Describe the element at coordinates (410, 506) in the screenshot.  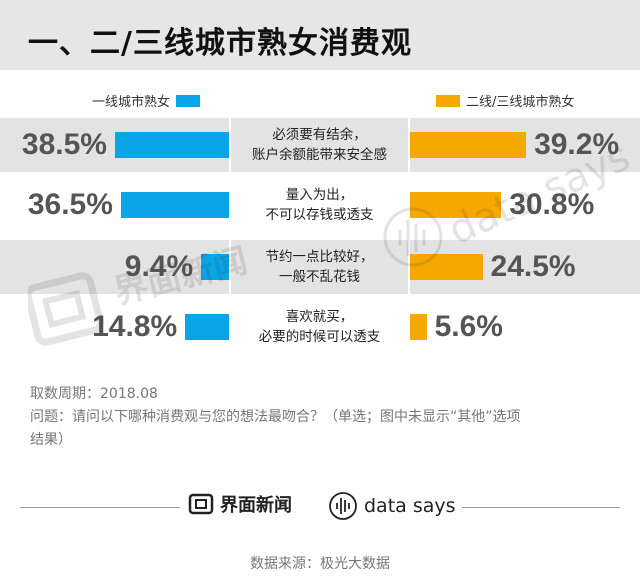
I see `footer-data-text: data says` at that location.